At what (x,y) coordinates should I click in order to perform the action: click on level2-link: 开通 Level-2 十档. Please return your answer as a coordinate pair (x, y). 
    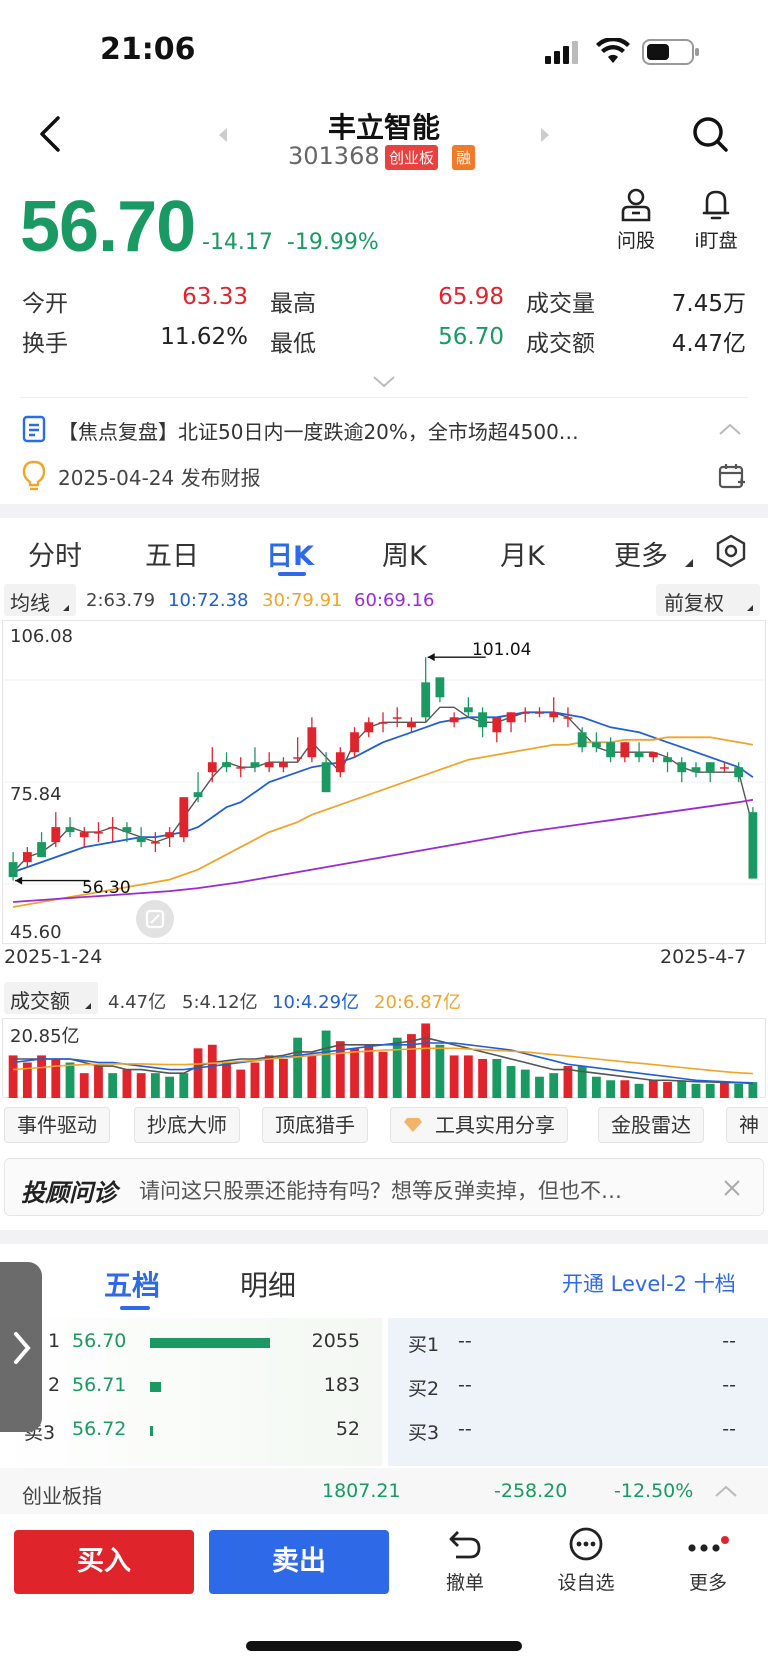
    Looking at the image, I should click on (649, 1284).